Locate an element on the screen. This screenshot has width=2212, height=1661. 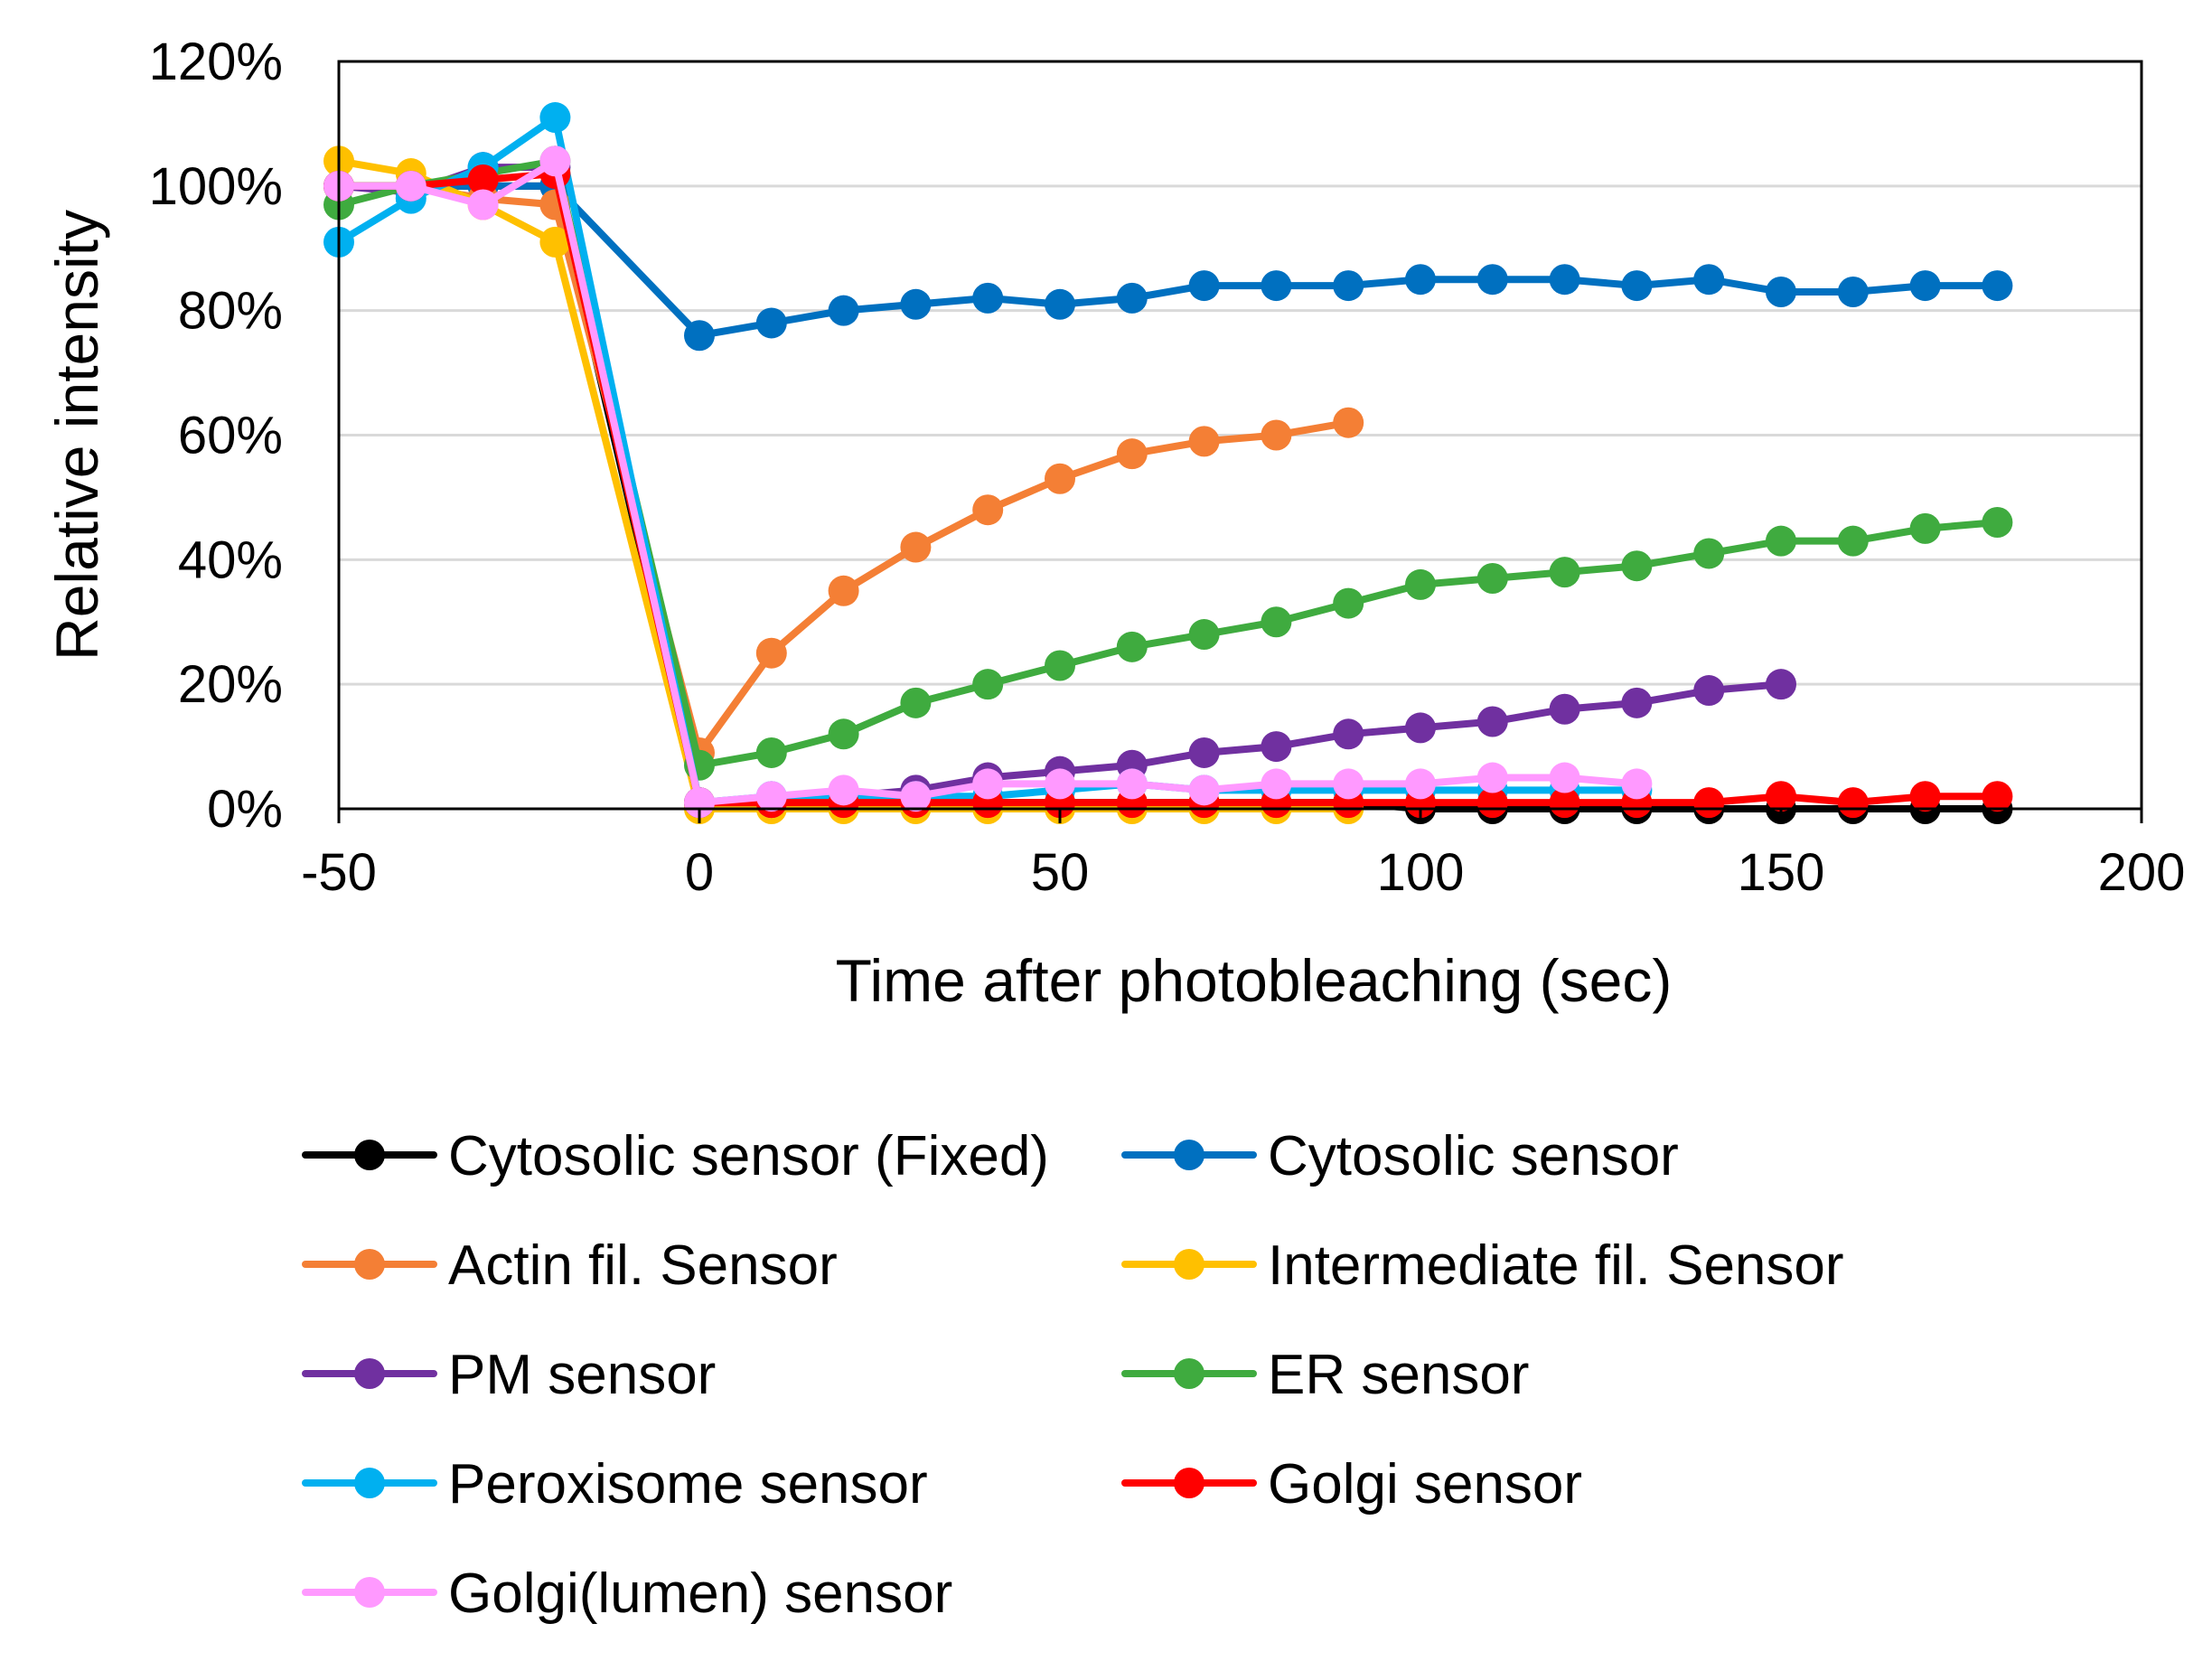
legend-label: Cytosolic sensor is located at coordinates (1473, 1156).